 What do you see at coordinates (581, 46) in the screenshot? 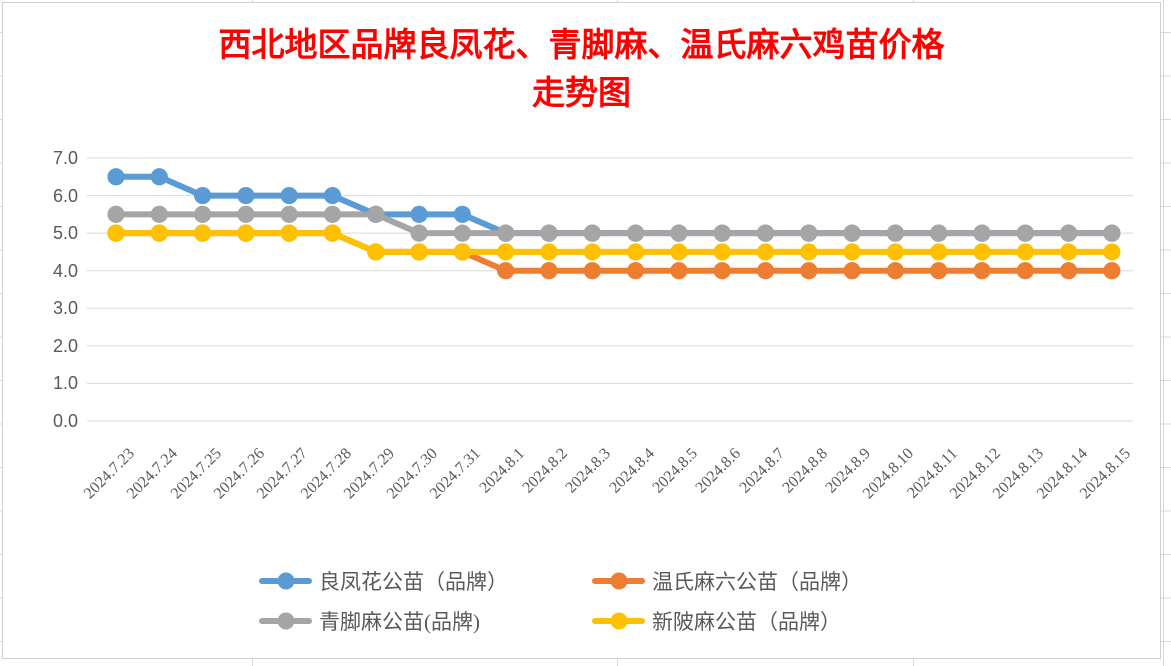
I see `chart-title-line-1: 西北地区品牌良凤花、青脚麻、温氏麻六鸡苗价格` at bounding box center [581, 46].